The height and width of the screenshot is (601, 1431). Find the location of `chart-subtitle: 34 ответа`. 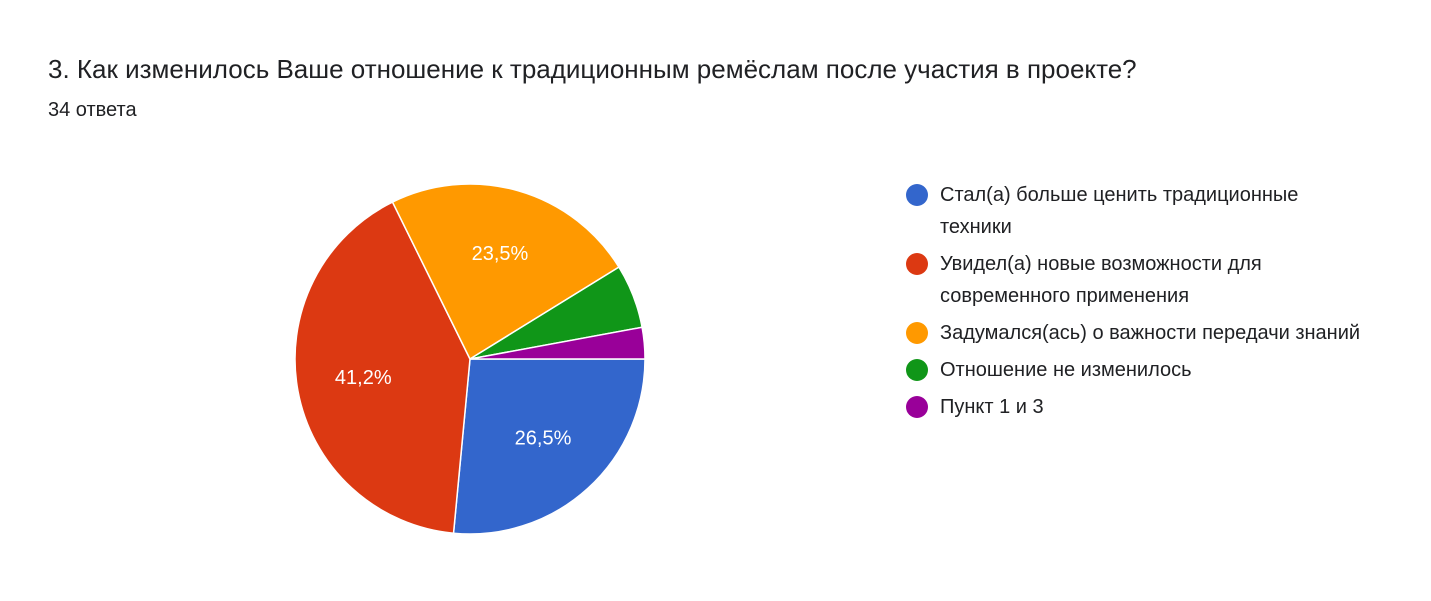

chart-subtitle: 34 ответа is located at coordinates (92, 110).